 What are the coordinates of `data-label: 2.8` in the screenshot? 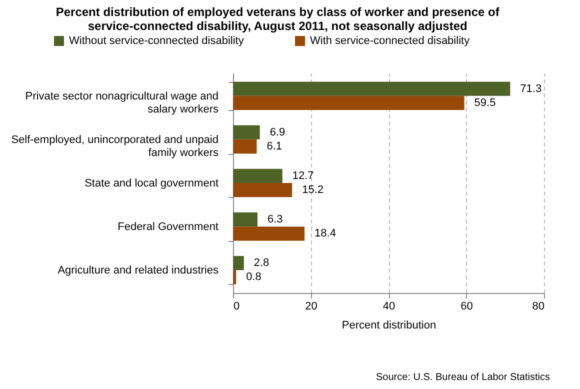 It's located at (262, 263).